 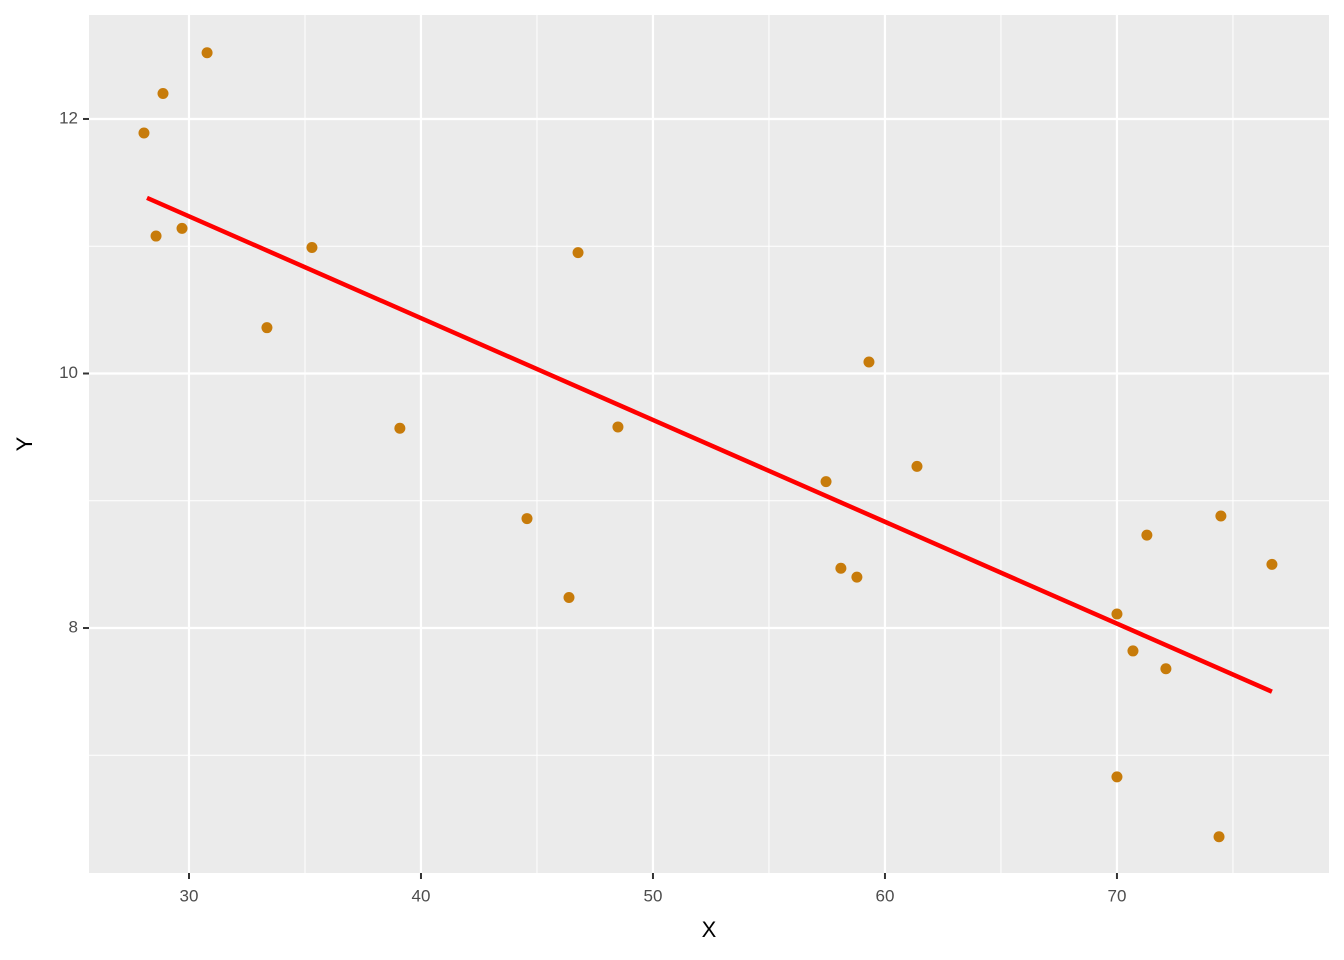 What do you see at coordinates (709, 929) in the screenshot?
I see `x-axis-label: X` at bounding box center [709, 929].